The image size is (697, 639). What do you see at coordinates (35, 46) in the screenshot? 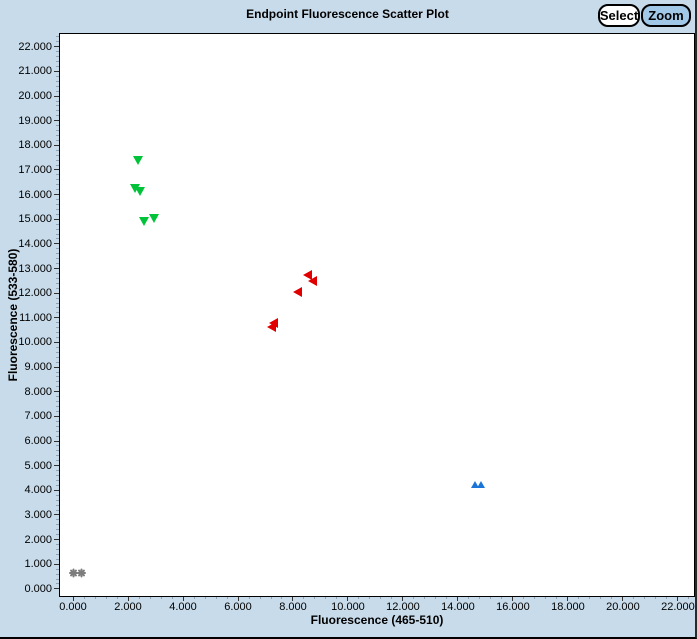
I see `y-axis-tick-label: 22.000` at bounding box center [35, 46].